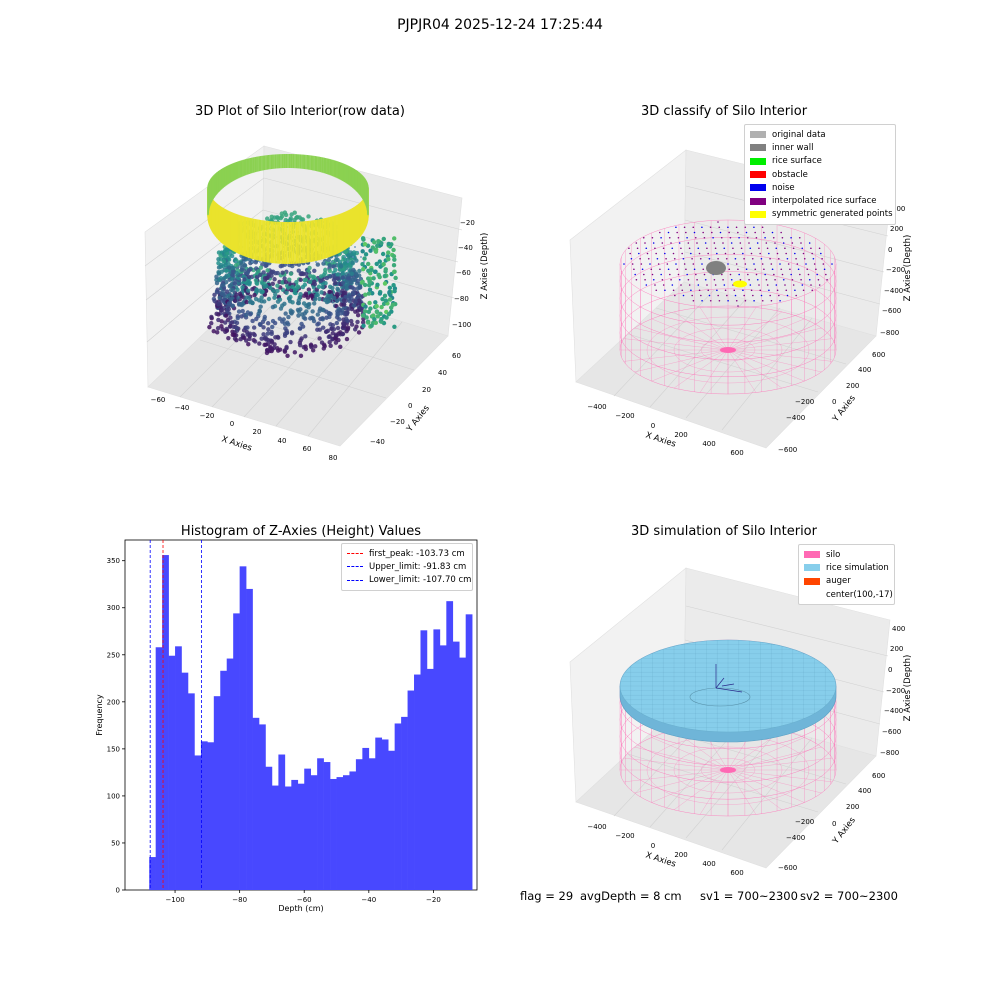 This screenshot has height=1000, width=1000. I want to click on simulation-x-tick: −400, so click(596, 827).